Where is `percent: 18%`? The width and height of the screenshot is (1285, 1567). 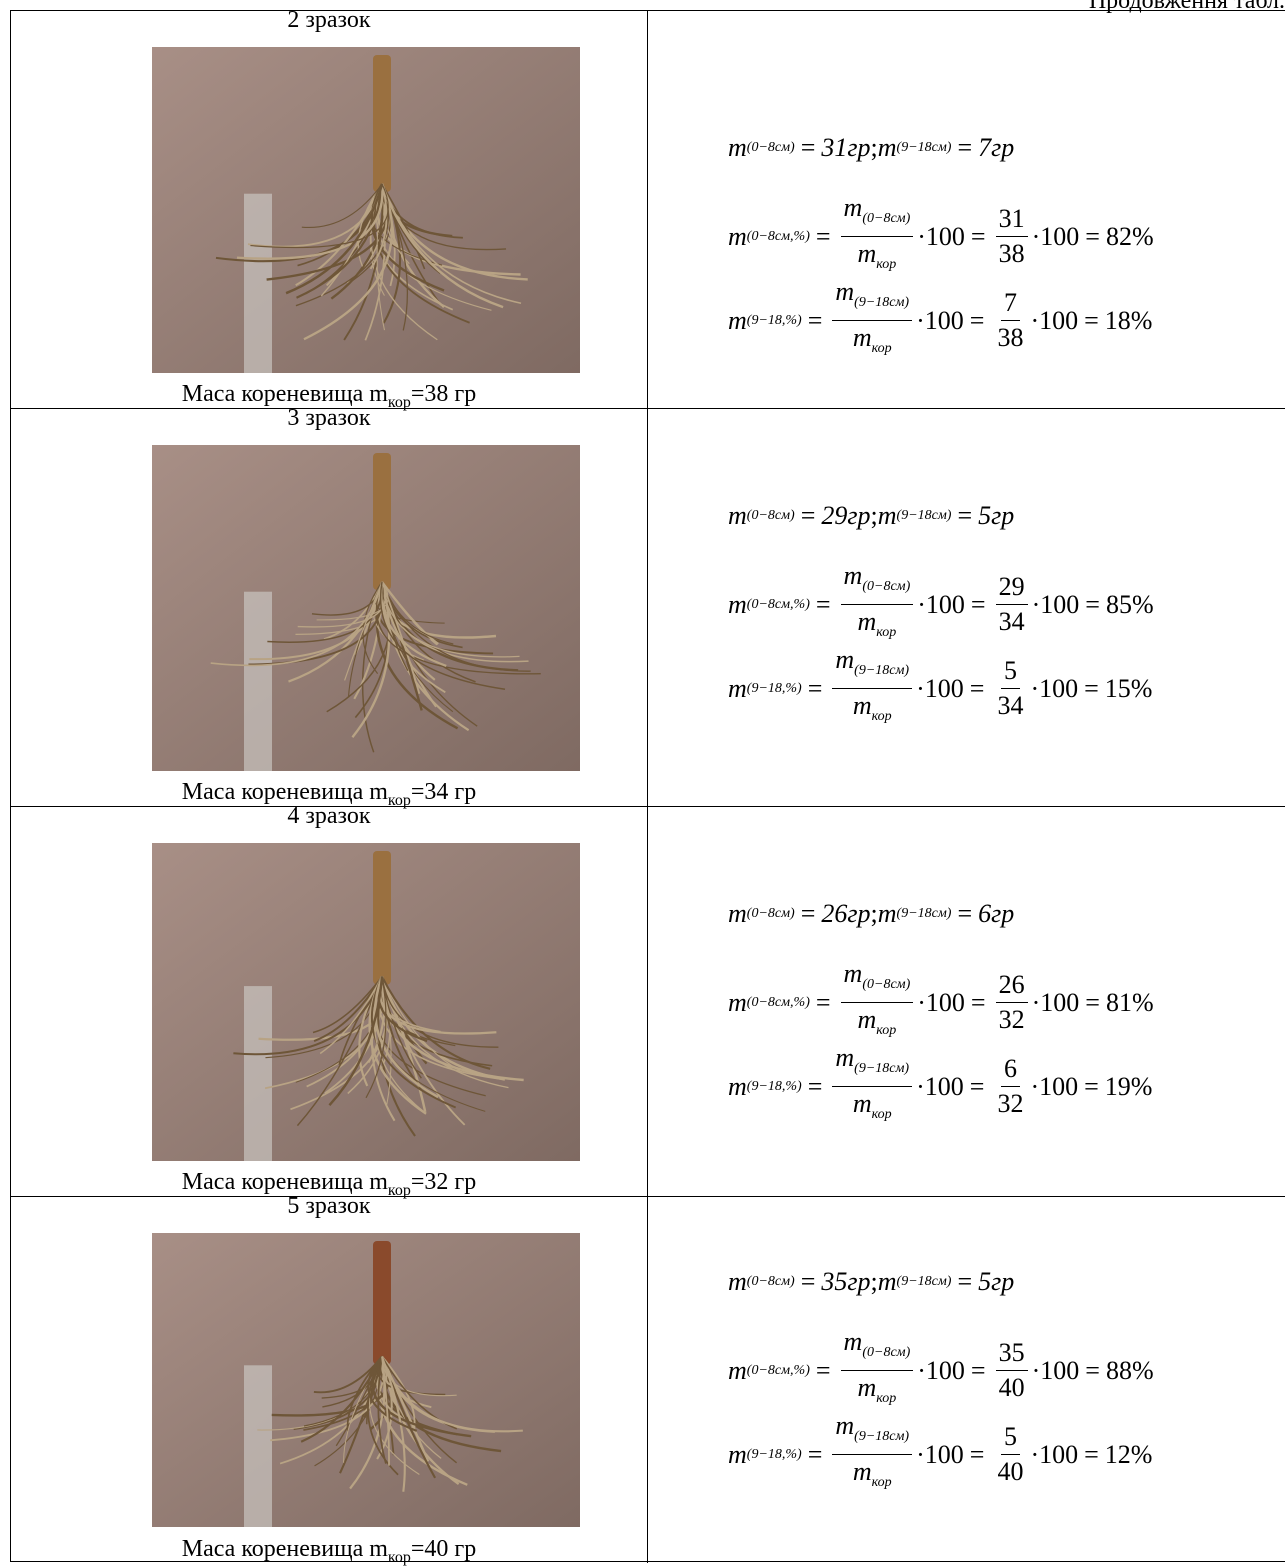
percent: 18% is located at coordinates (1128, 320).